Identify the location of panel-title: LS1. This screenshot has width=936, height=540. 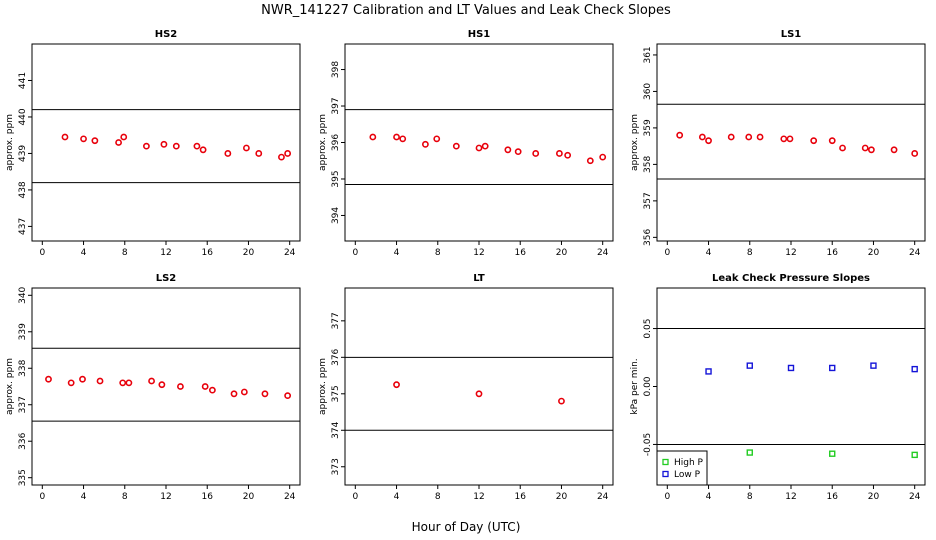
(791, 34).